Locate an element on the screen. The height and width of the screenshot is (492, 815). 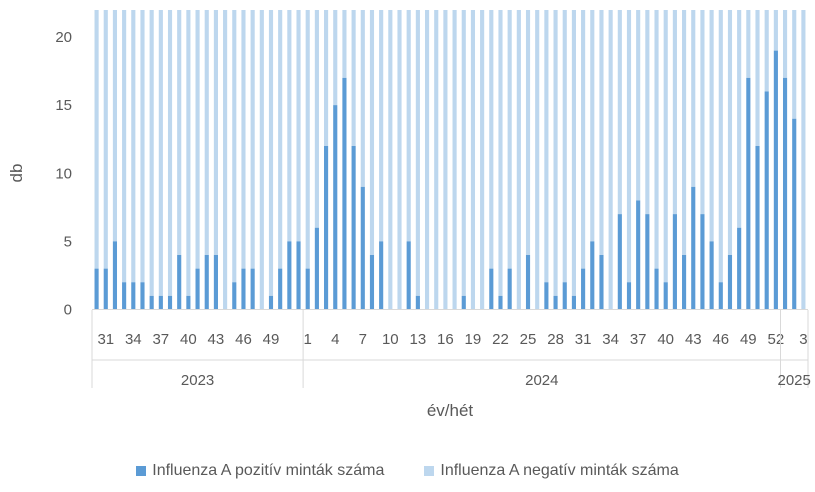
x-tick-label: 28 is located at coordinates (555, 339).